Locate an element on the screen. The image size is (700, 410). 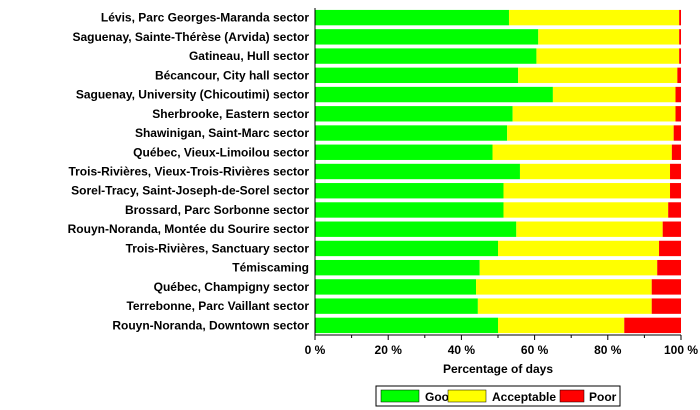
category-label: Brossard, Parc Sorbonne sector is located at coordinates (217, 210).